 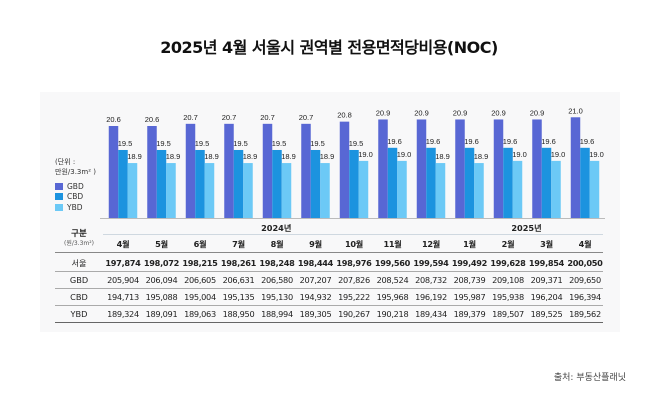 I want to click on source-label: 출처: 부동산플래닛, so click(x=589, y=378).